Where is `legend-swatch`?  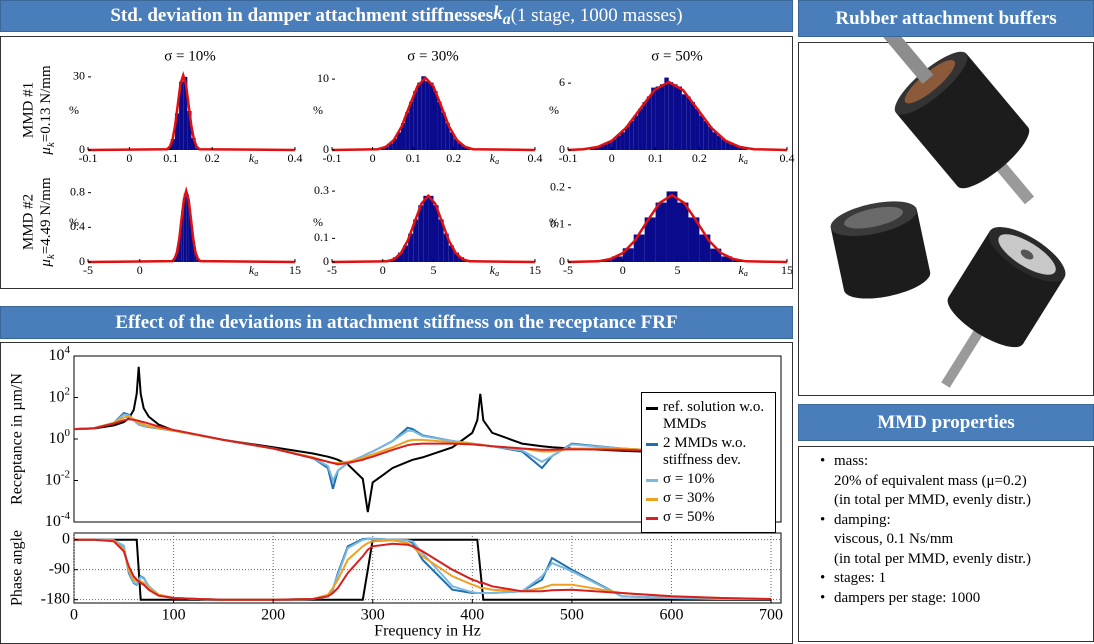 legend-swatch is located at coordinates (652, 480).